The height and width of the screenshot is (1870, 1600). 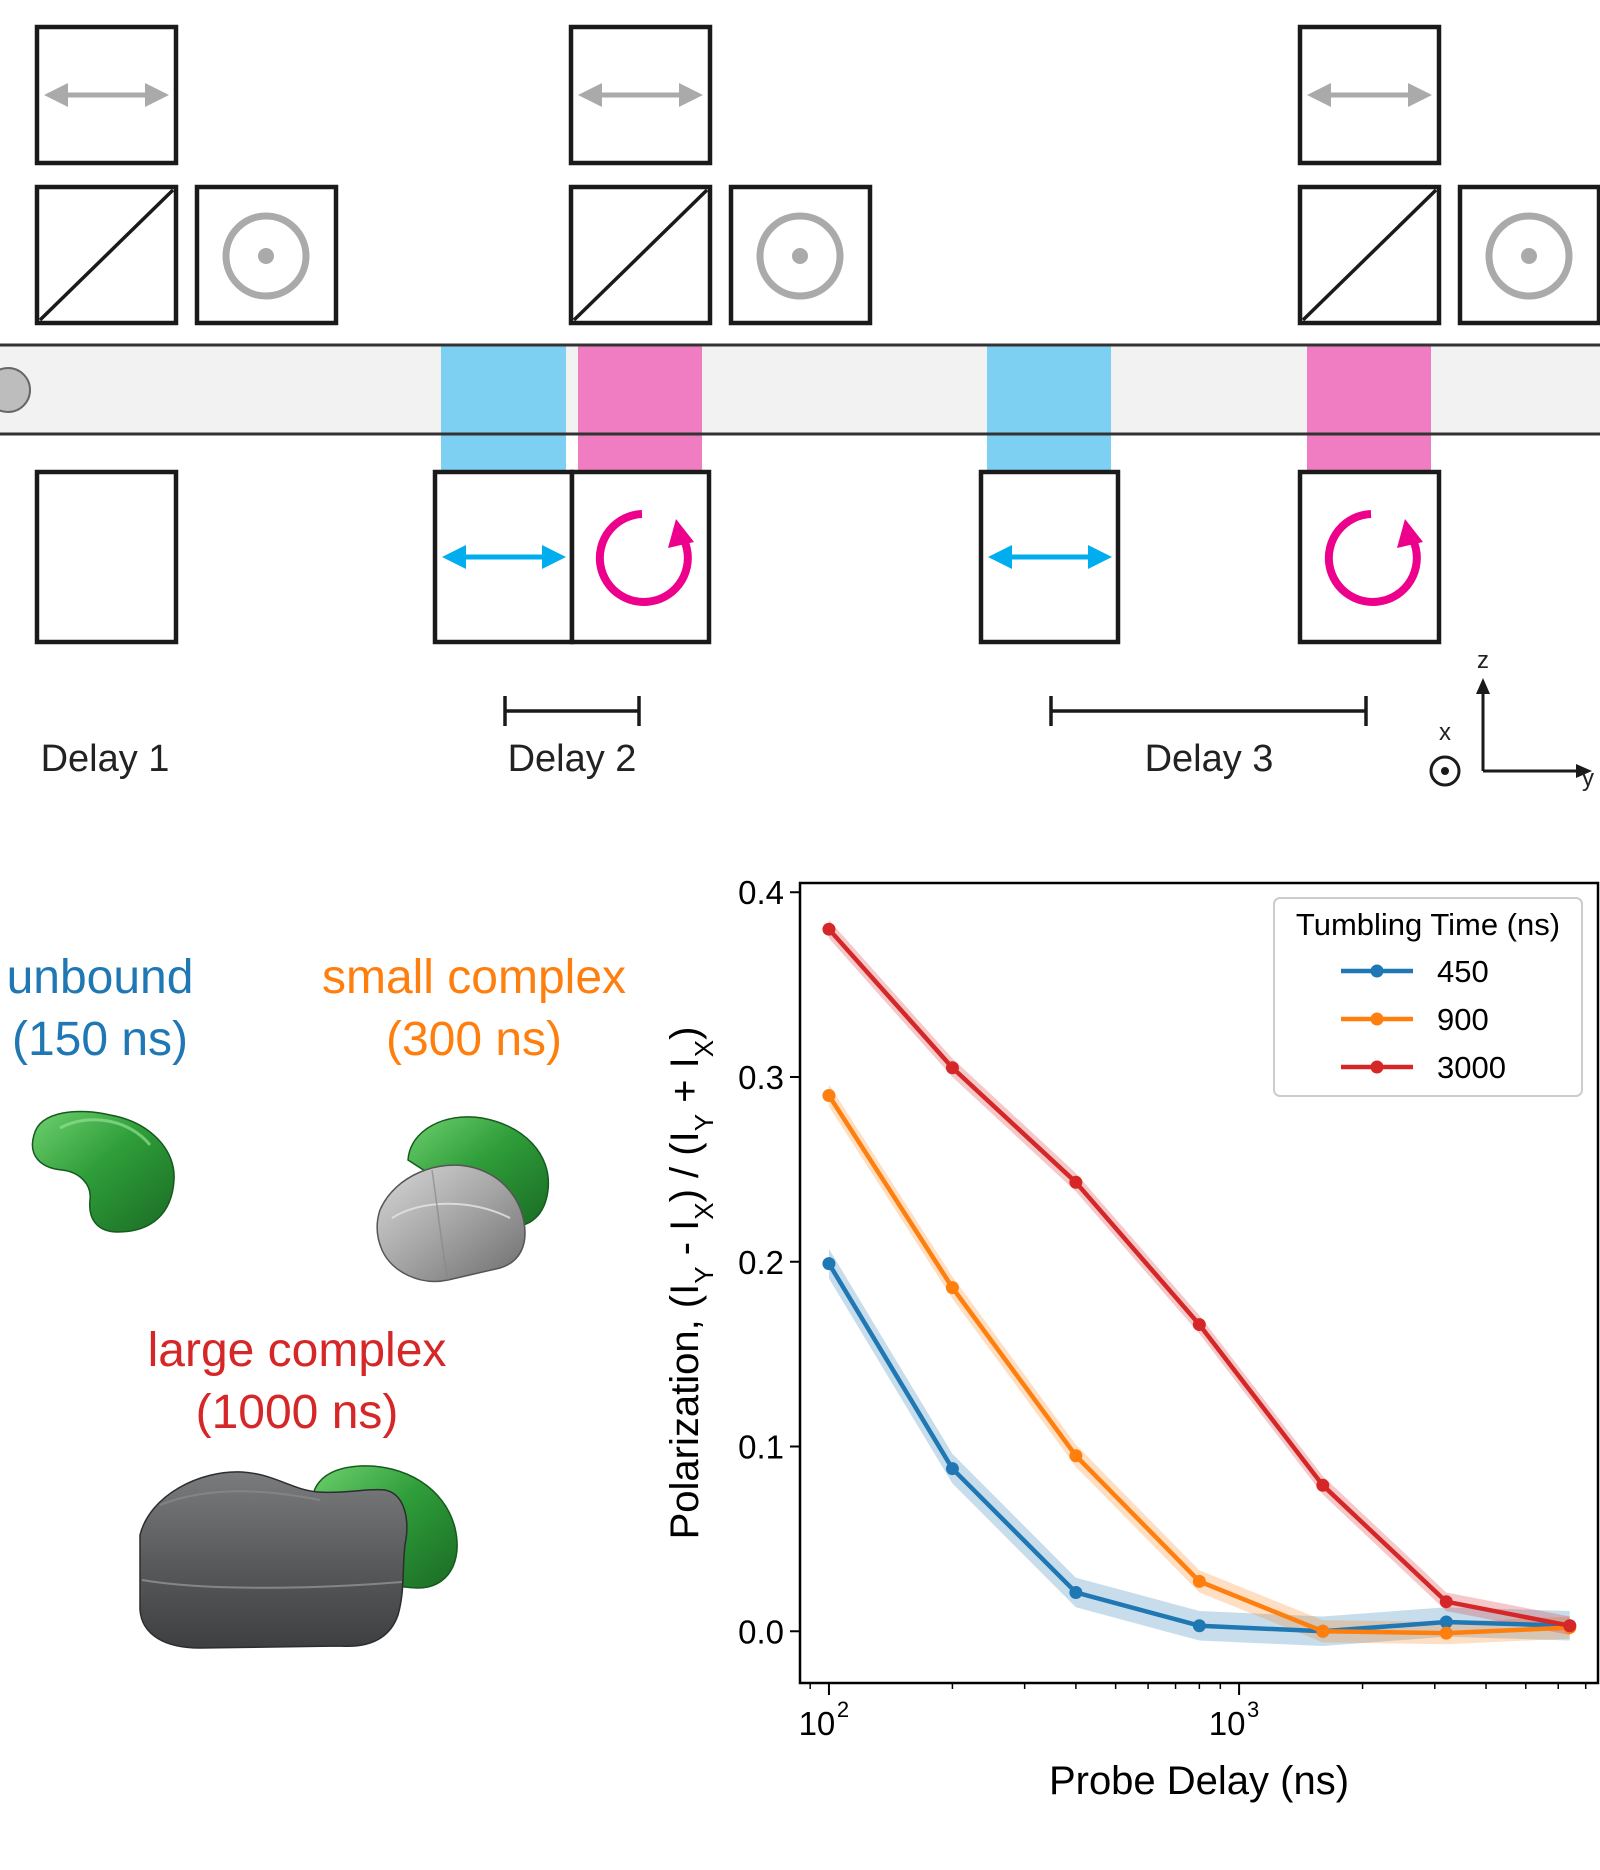 I want to click on large-complex-shape, so click(x=298, y=1557).